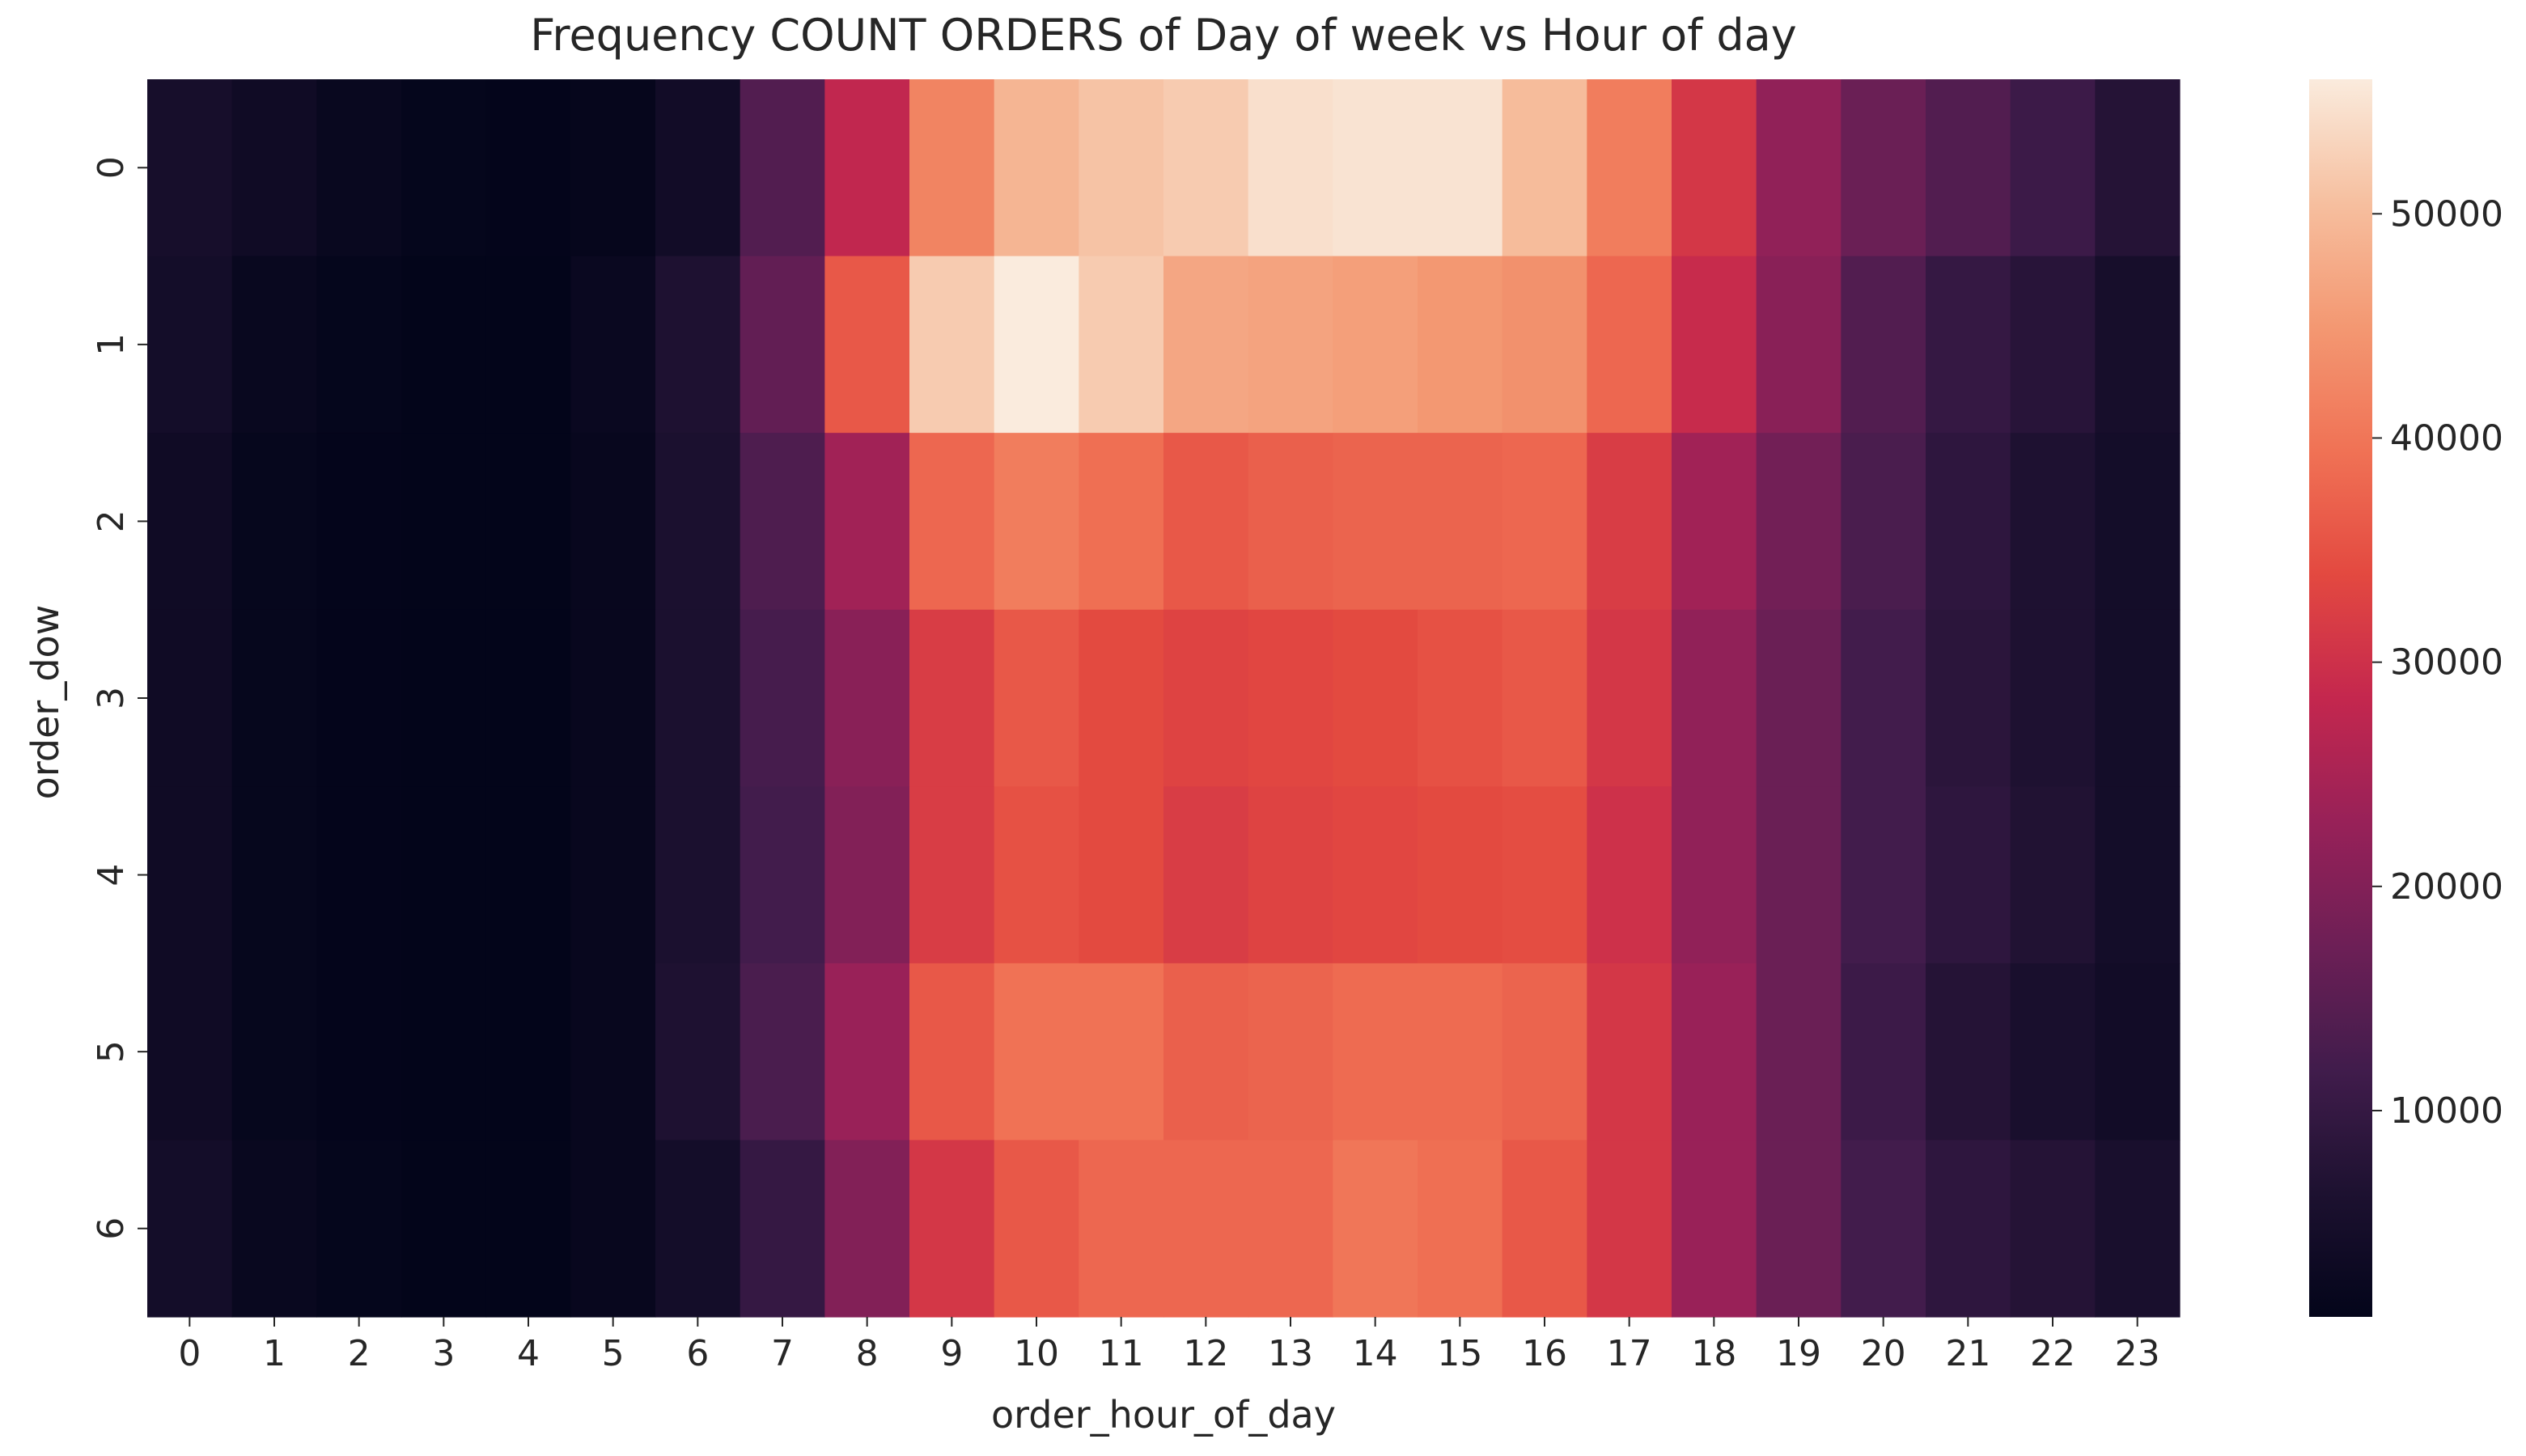  Describe the element at coordinates (2341, 698) in the screenshot. I see `colorbar` at that location.